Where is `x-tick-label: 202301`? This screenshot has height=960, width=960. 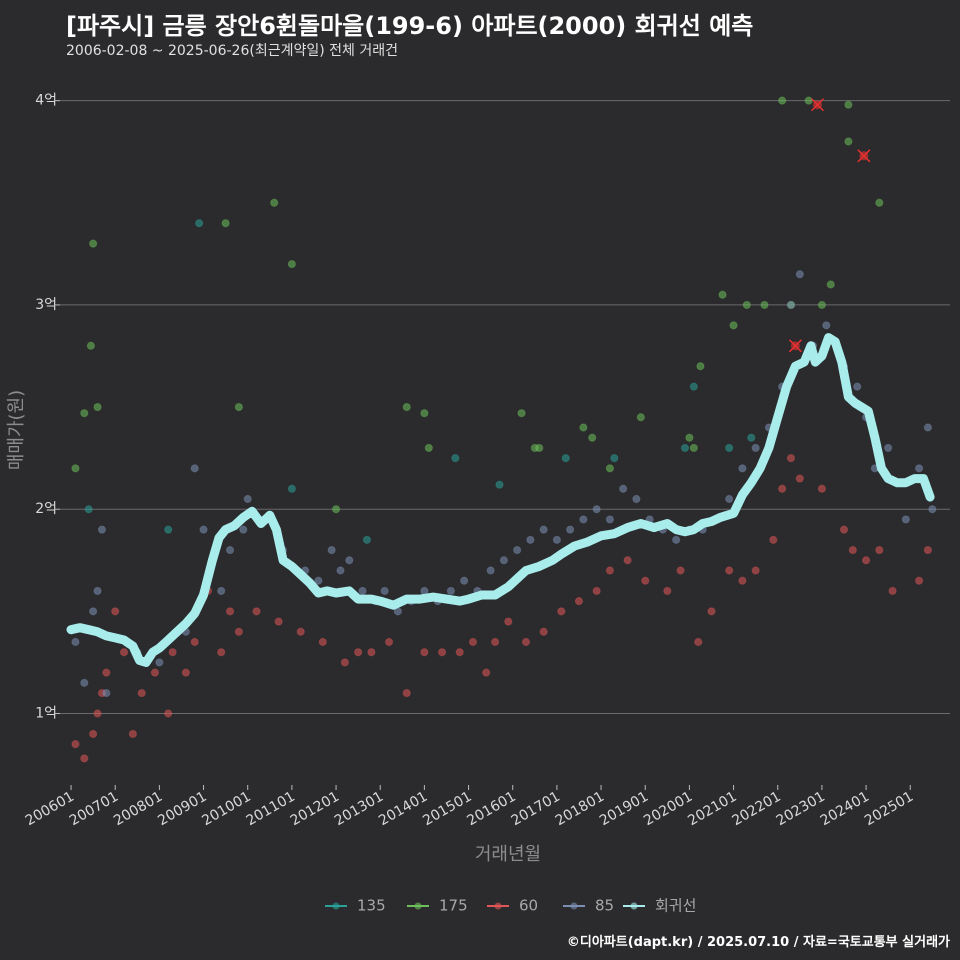 x-tick-label: 202301 is located at coordinates (801, 809).